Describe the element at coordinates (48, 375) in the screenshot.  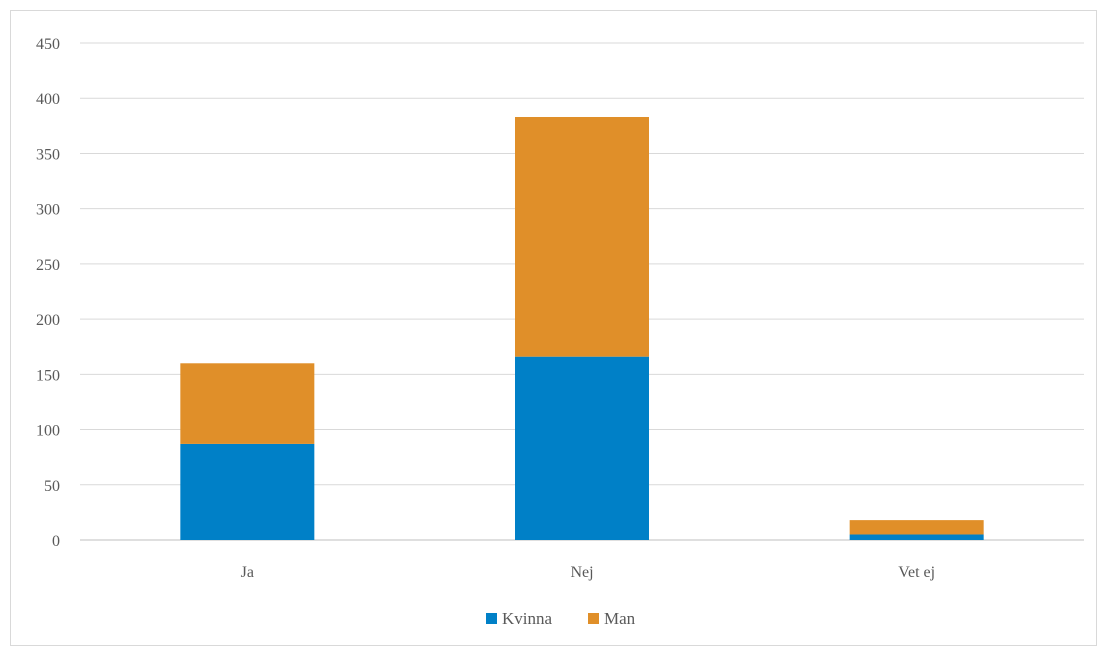
I see `y-tick-label: 150` at that location.